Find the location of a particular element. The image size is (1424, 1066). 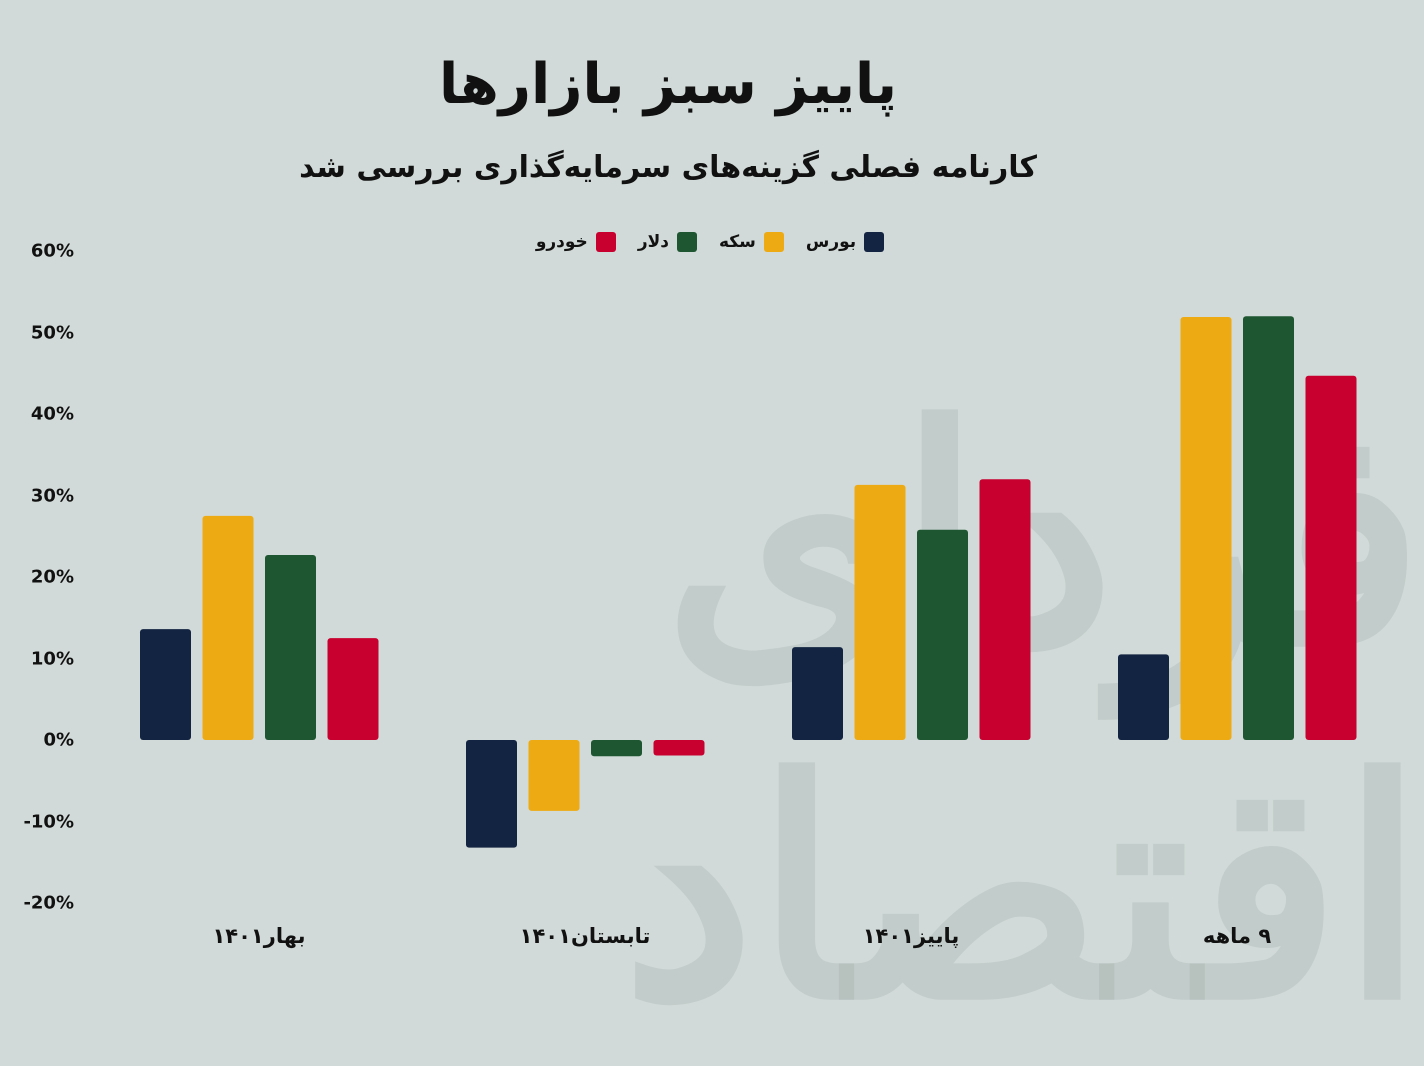

legend-item-coin: سکه is located at coordinates (751, 242).